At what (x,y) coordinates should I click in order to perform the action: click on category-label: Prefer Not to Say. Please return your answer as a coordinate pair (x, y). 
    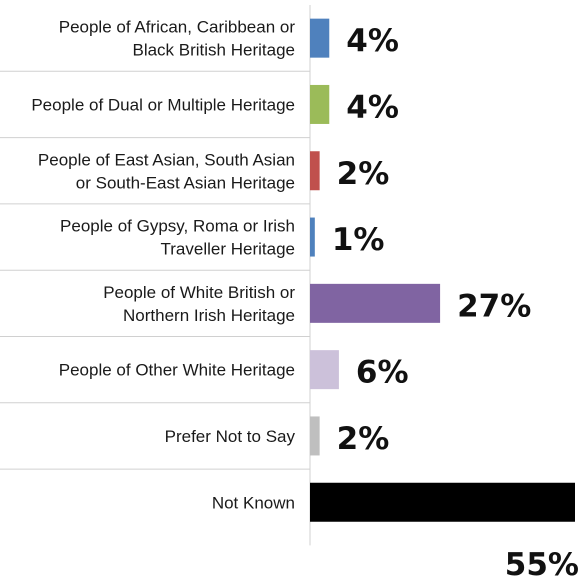
    Looking at the image, I should click on (230, 436).